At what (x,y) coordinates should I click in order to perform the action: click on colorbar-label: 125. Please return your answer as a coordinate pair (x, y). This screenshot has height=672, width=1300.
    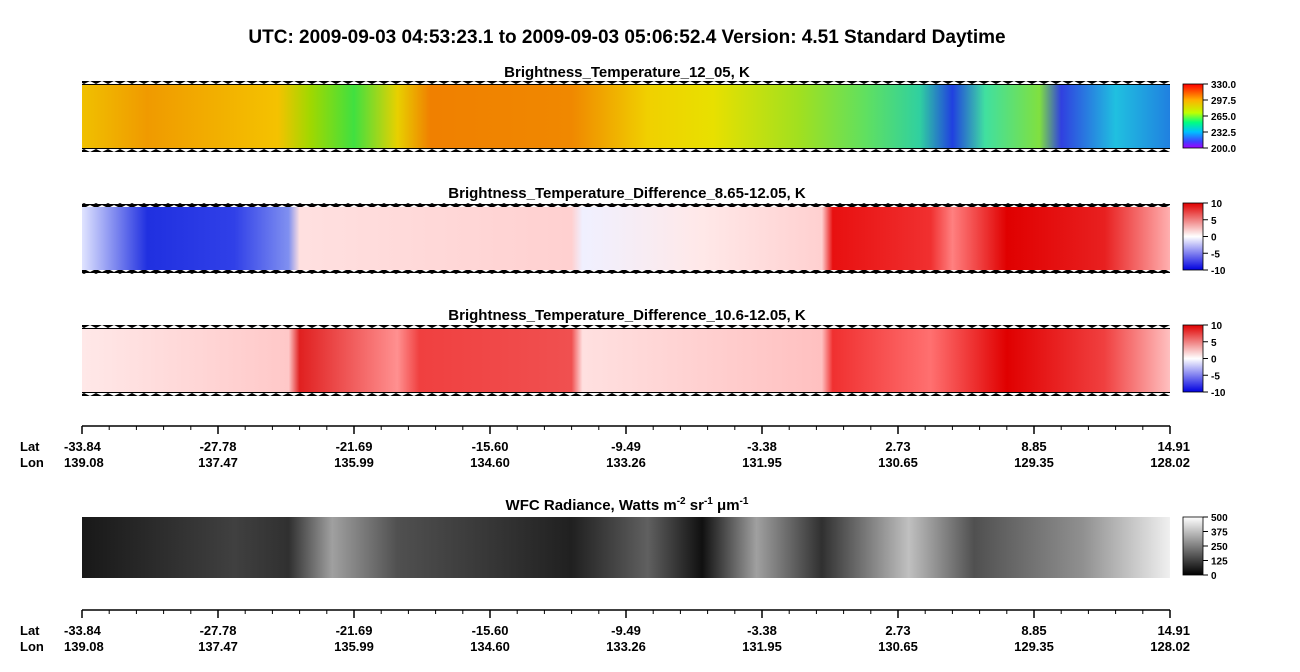
    Looking at the image, I should click on (1219, 562).